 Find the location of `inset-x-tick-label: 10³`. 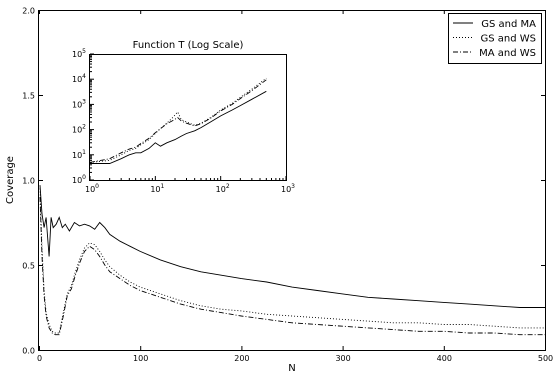

inset-x-tick-label: 10³ is located at coordinates (288, 188).